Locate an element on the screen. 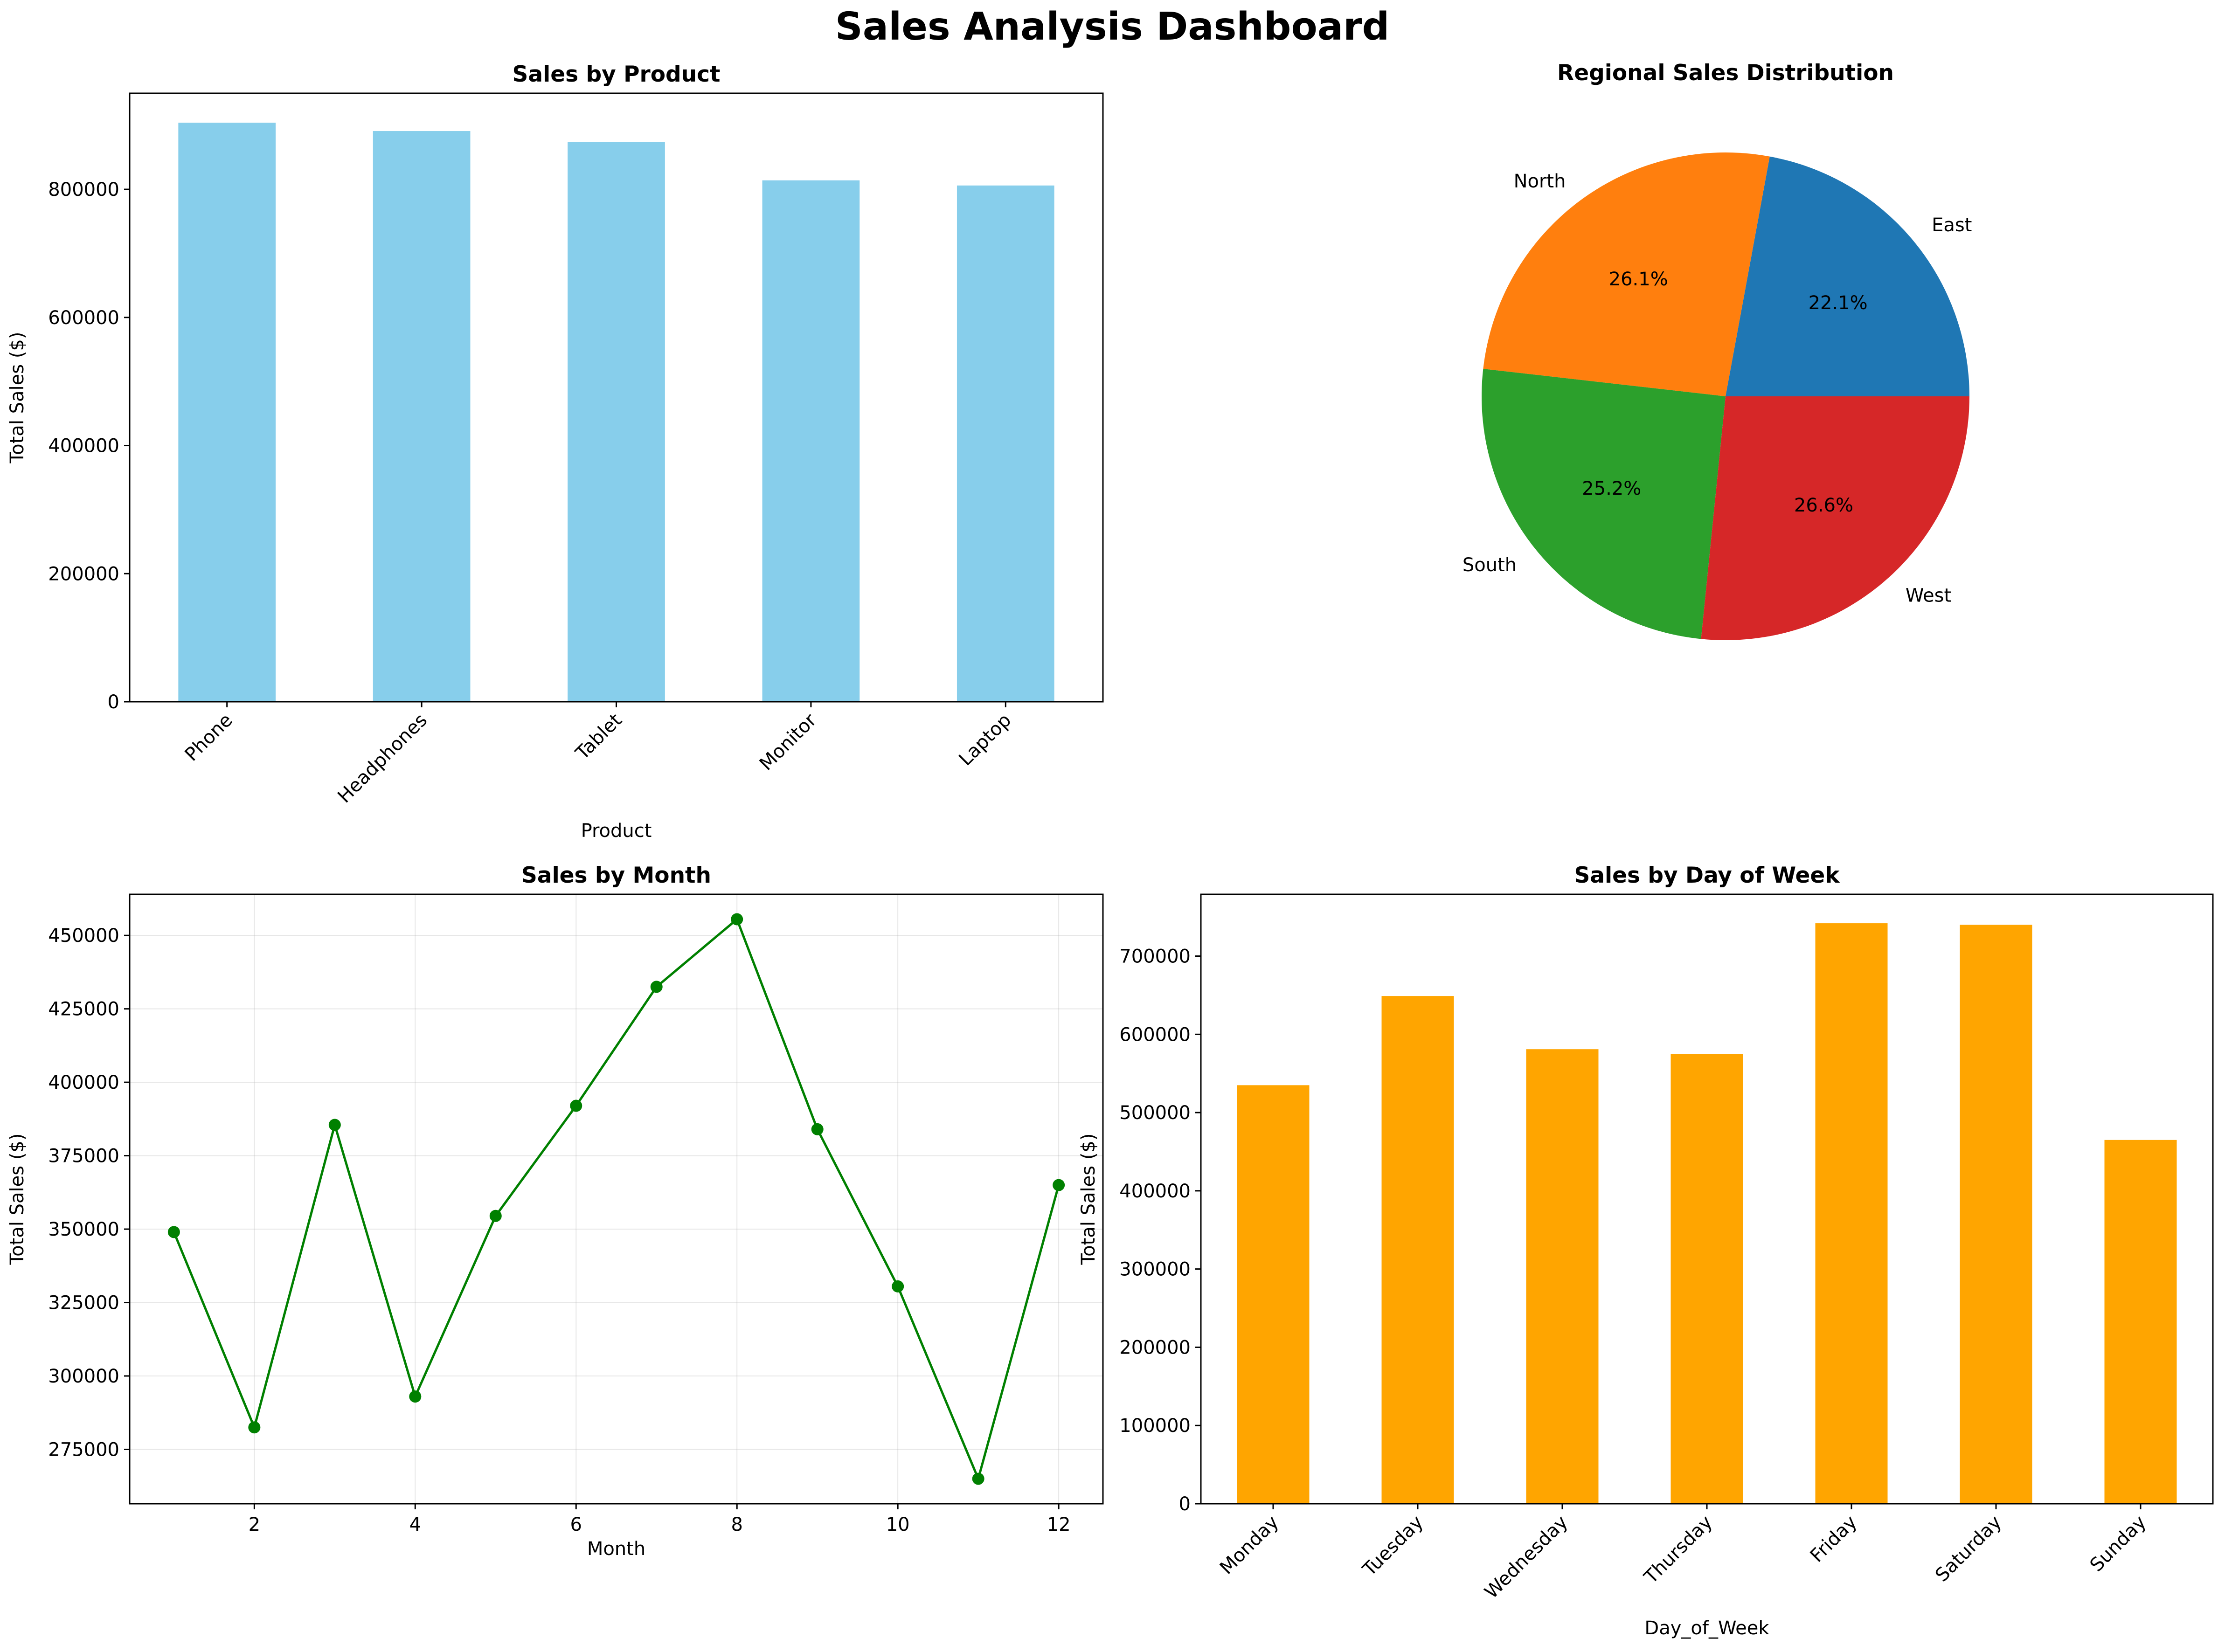 The height and width of the screenshot is (1652, 2225). pie-pct-north: 26.1% is located at coordinates (1639, 279).